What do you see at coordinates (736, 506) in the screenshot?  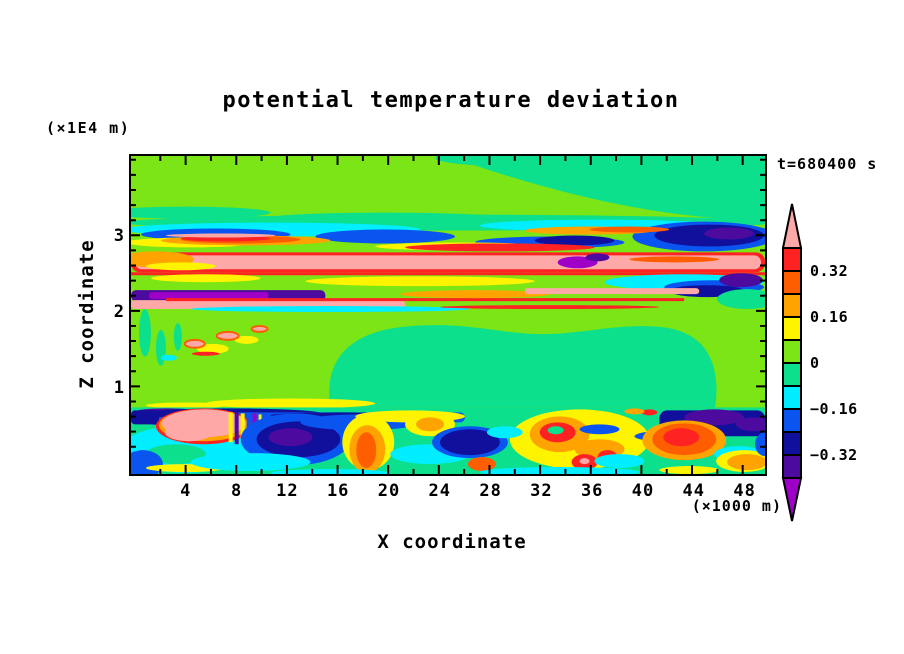 I see `x-axis-unit-label: (×1000 m)` at bounding box center [736, 506].